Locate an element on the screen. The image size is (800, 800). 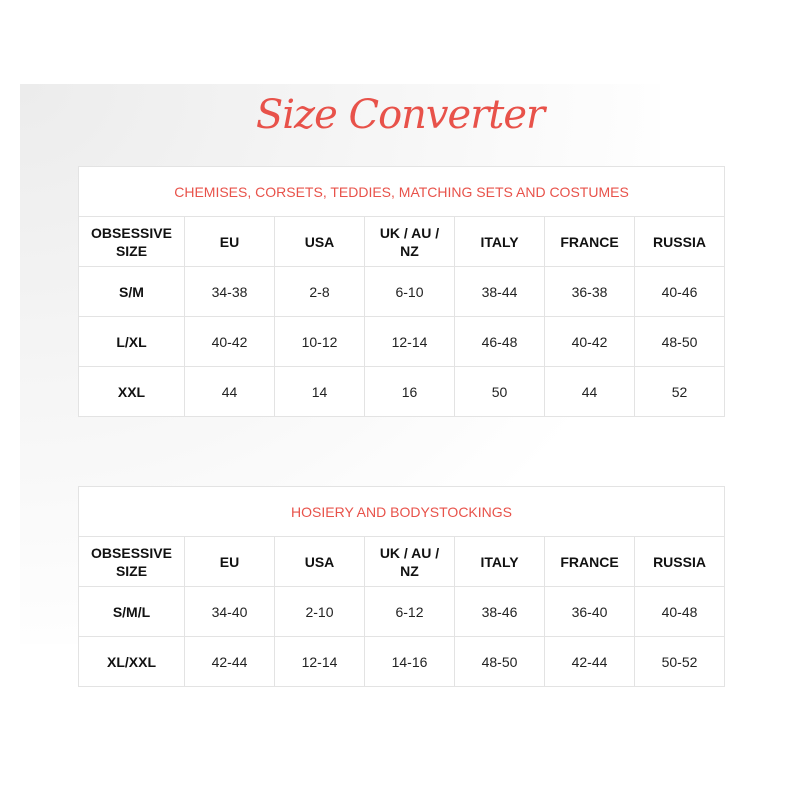
table-row: S/M/L 34-40 2-10 6-12 38-46 36-40 40-48 is located at coordinates (402, 611).